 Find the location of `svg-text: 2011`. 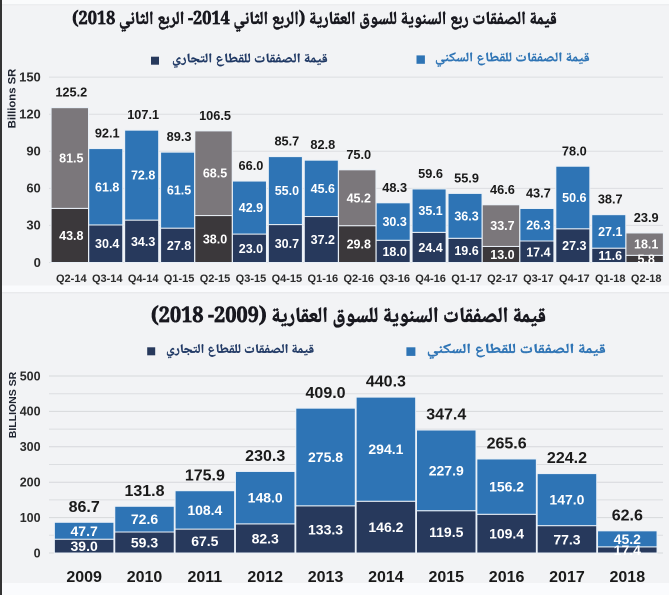

svg-text: 2011 is located at coordinates (204, 577).